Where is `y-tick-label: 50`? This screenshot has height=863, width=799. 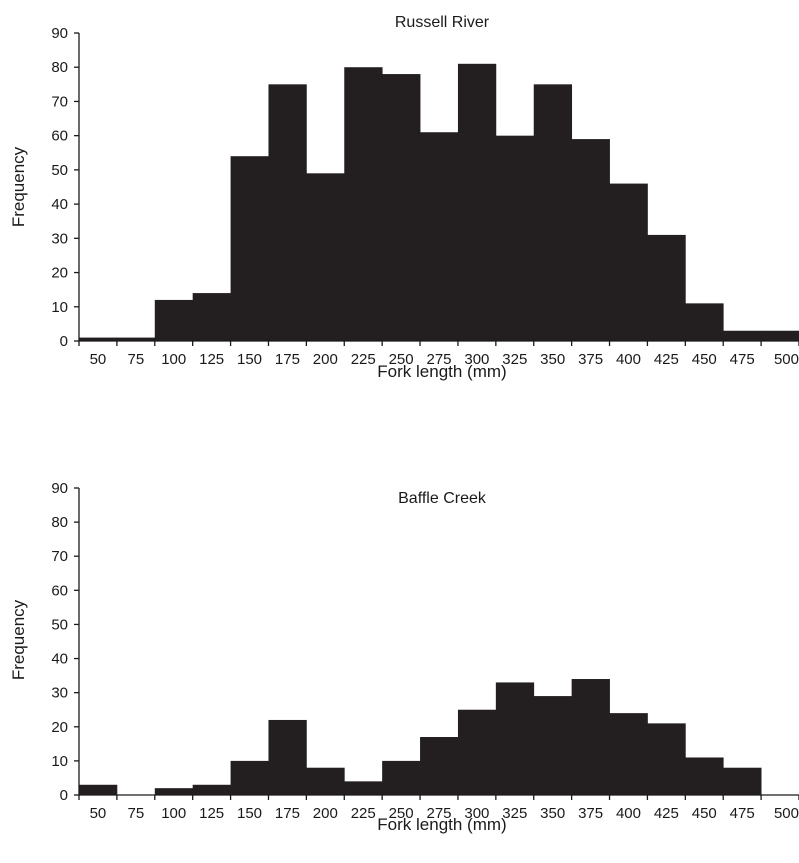 y-tick-label: 50 is located at coordinates (59, 170).